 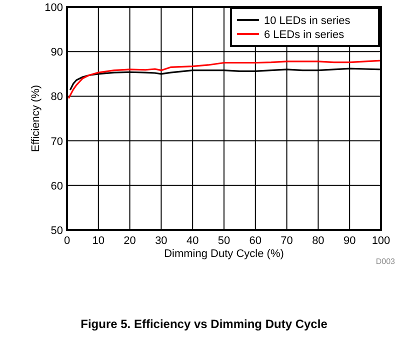 I want to click on x-tick-label: 40, so click(x=192, y=241).